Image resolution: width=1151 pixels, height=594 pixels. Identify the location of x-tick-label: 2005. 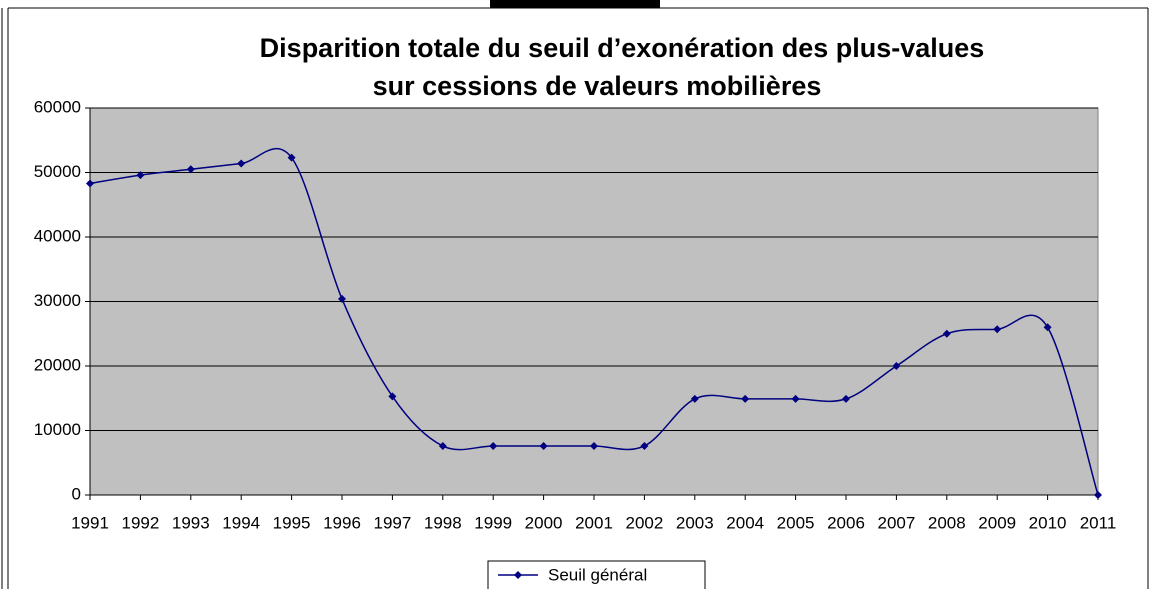
(796, 522).